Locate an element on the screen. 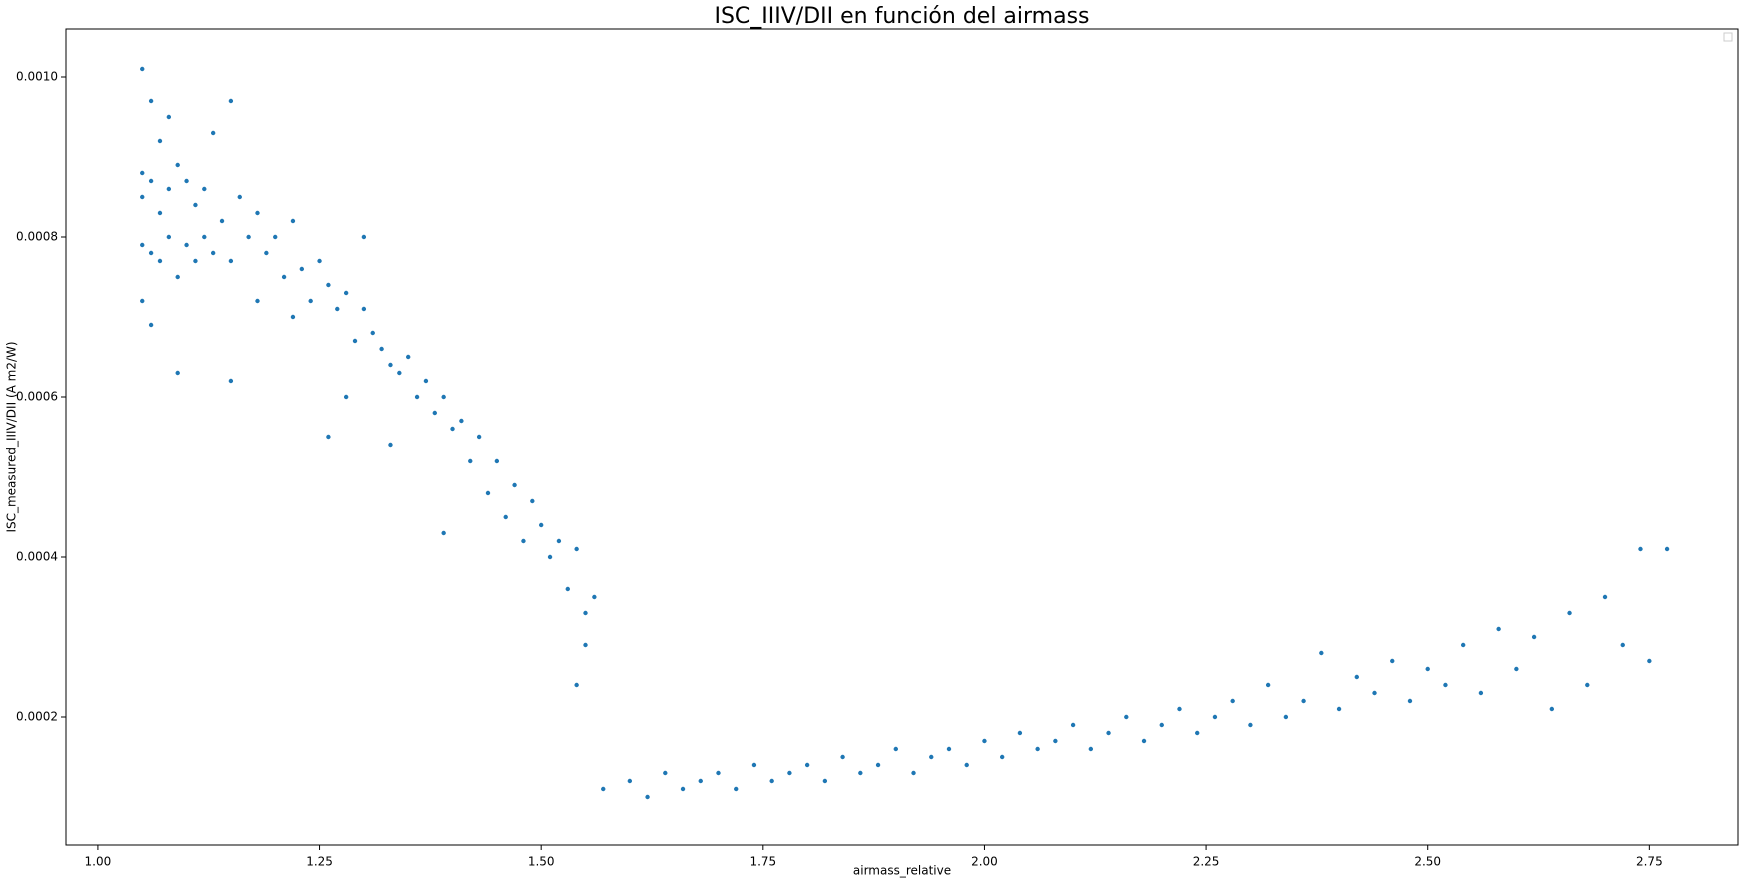 The width and height of the screenshot is (1744, 887). x-tick-label: 2.75 is located at coordinates (1649, 862).